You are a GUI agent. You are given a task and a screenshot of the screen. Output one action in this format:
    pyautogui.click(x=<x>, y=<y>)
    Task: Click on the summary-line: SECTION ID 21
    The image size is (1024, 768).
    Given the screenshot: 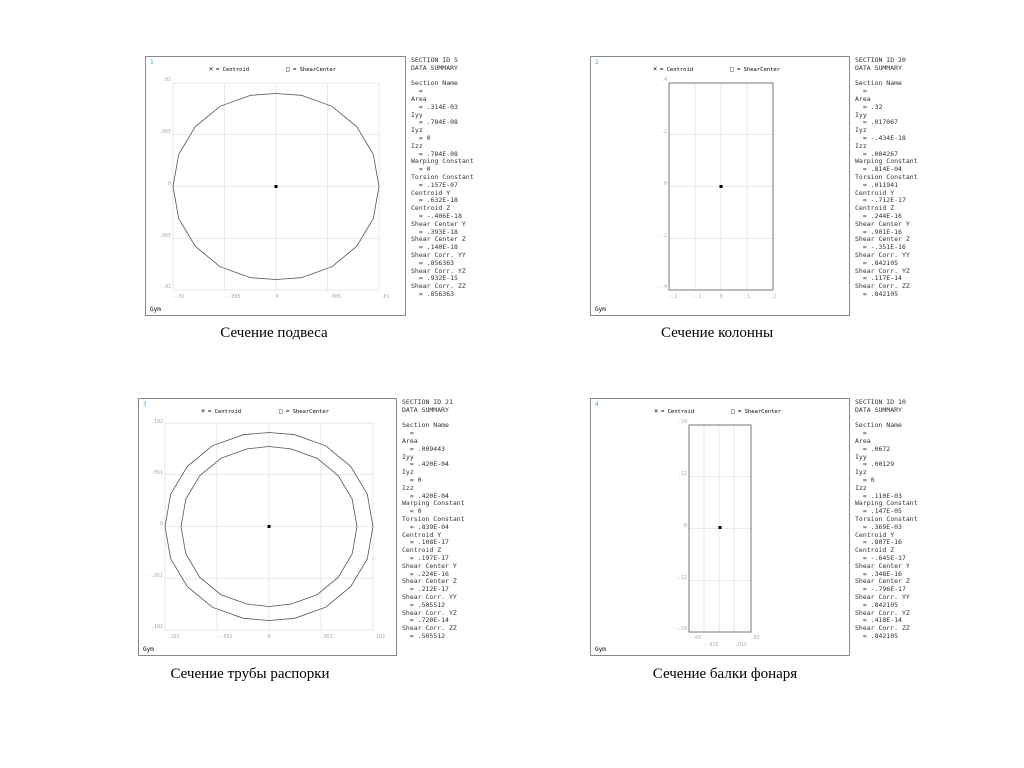 What is the action you would take?
    pyautogui.click(x=427, y=402)
    